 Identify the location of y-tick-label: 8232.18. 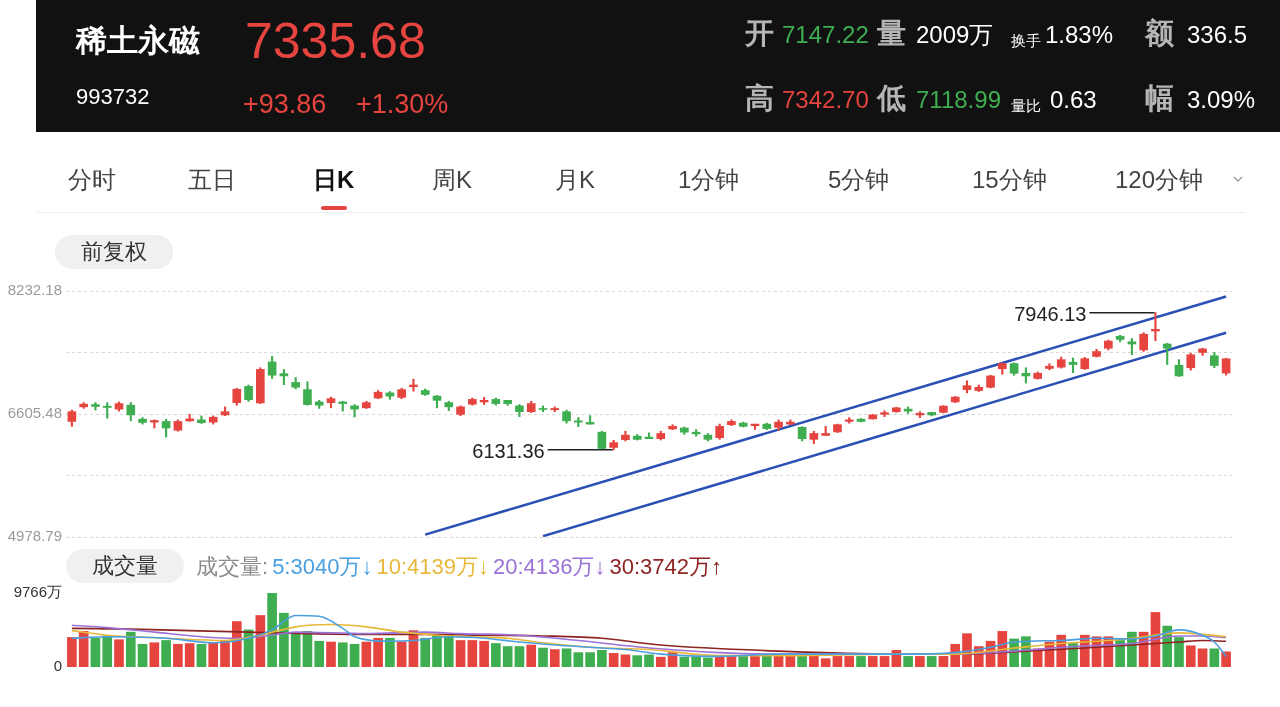
(34, 290).